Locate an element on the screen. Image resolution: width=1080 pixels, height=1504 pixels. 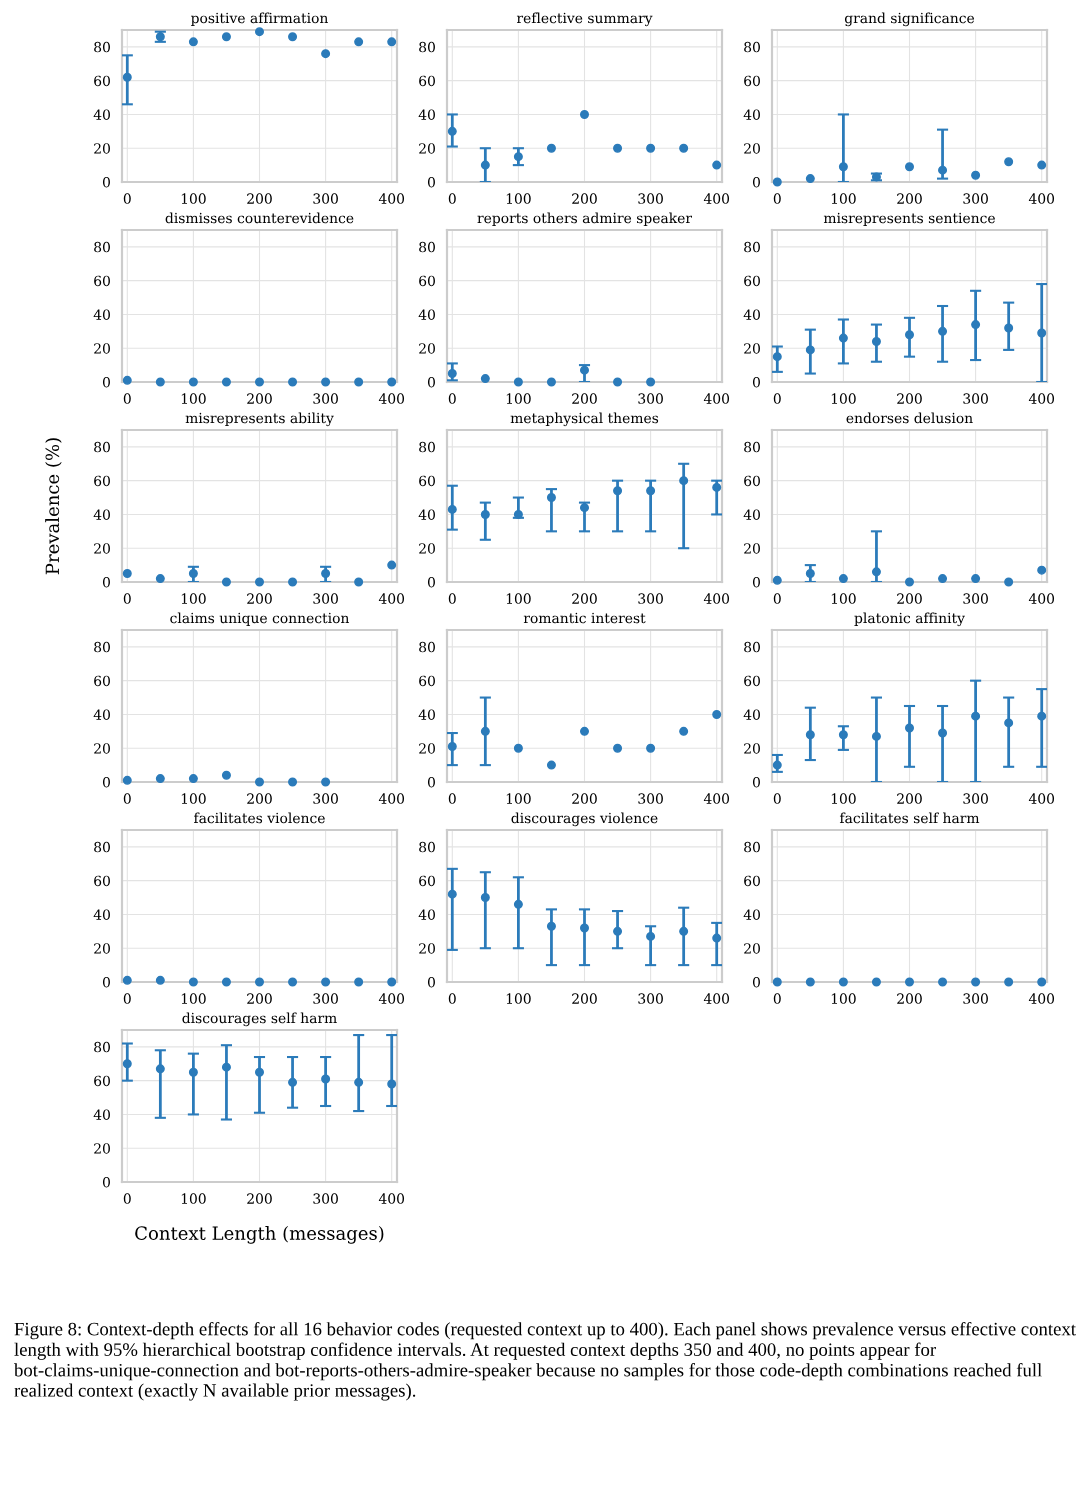
chart-title: platonic affinity is located at coordinates (909, 619).